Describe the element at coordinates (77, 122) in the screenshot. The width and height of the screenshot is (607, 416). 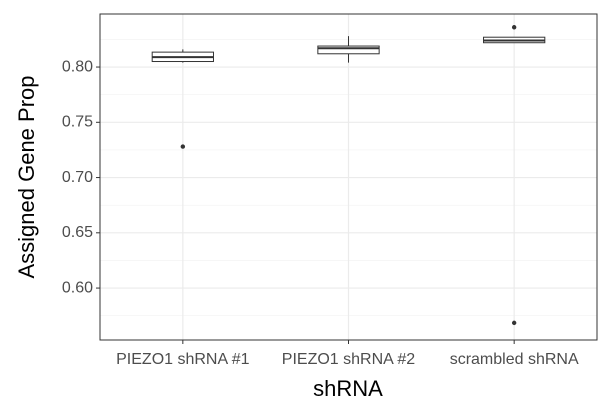
I see `y-tick-label: 0.75` at that location.